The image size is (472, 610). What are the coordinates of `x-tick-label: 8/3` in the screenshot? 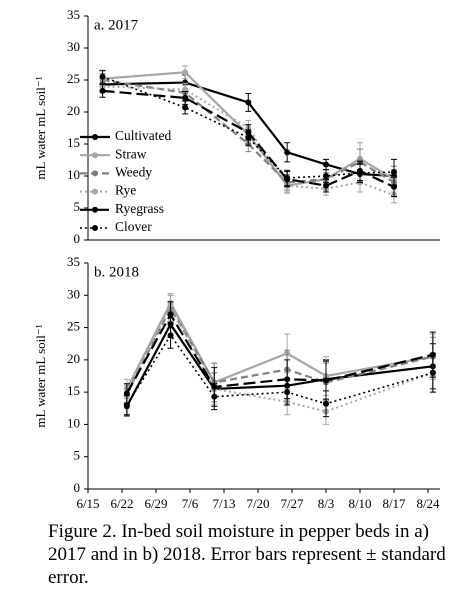 It's located at (326, 503).